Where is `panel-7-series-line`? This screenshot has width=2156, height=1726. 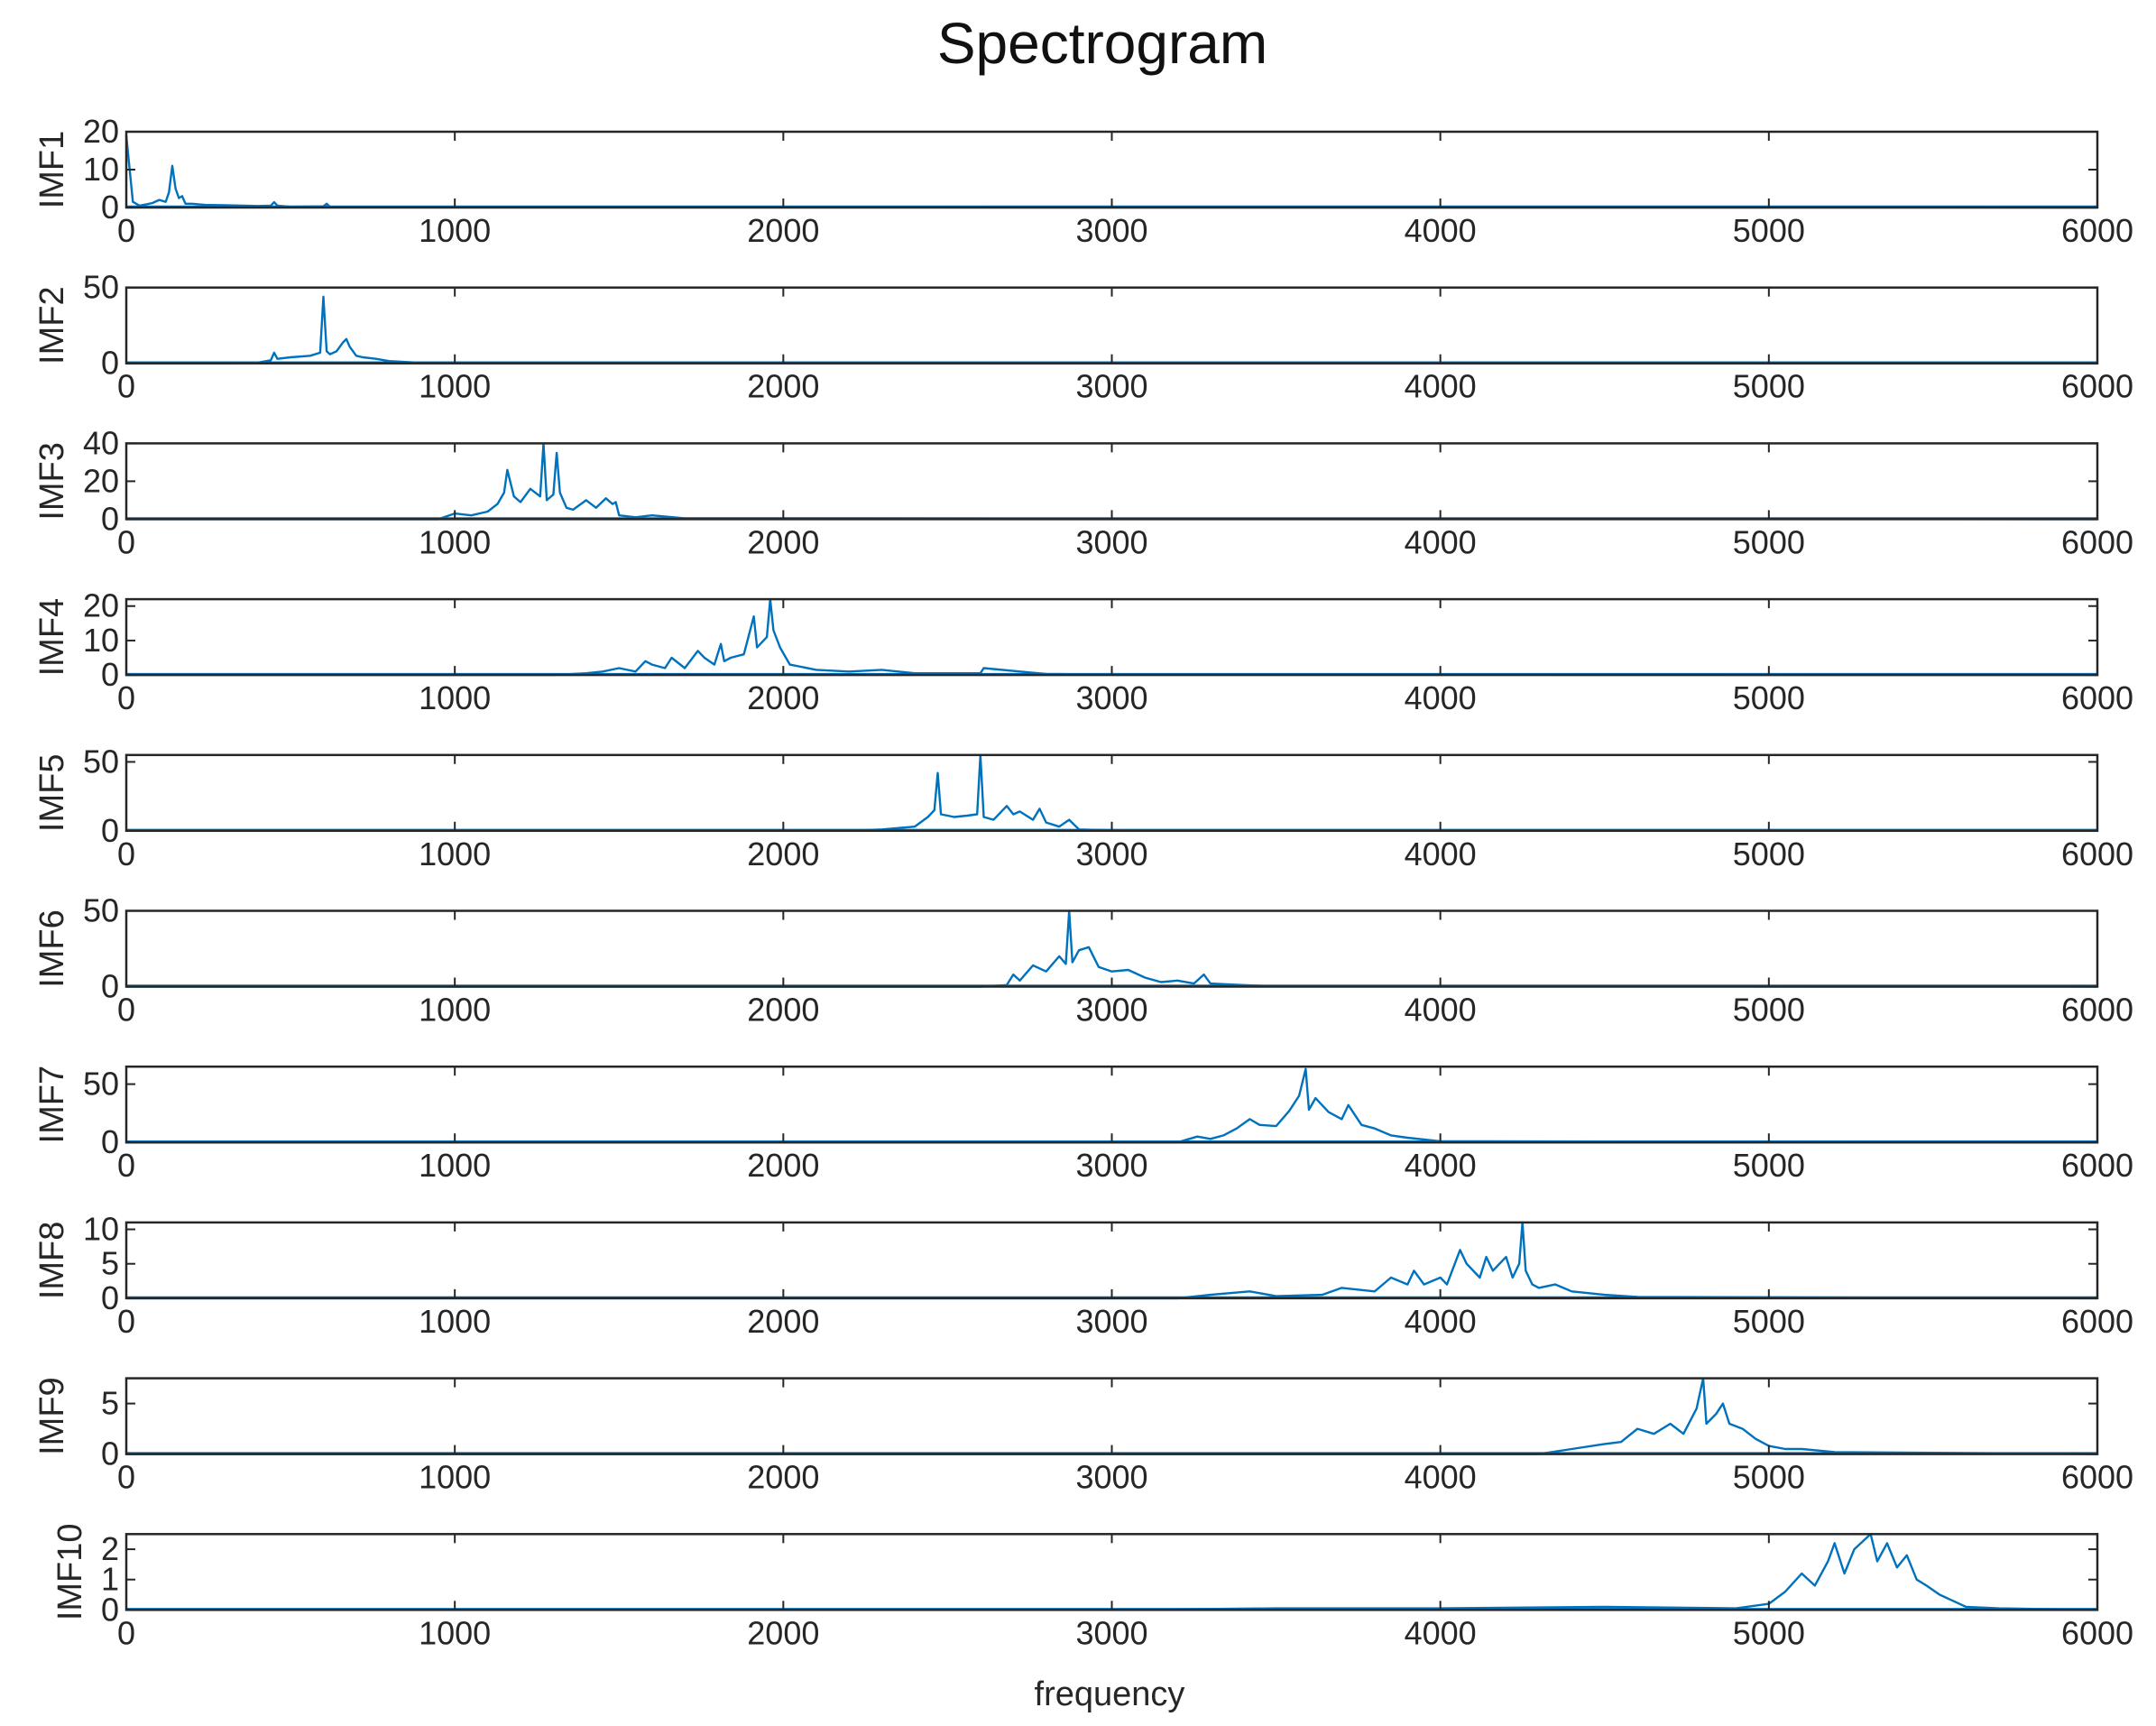 panel-7-series-line is located at coordinates (1112, 1105).